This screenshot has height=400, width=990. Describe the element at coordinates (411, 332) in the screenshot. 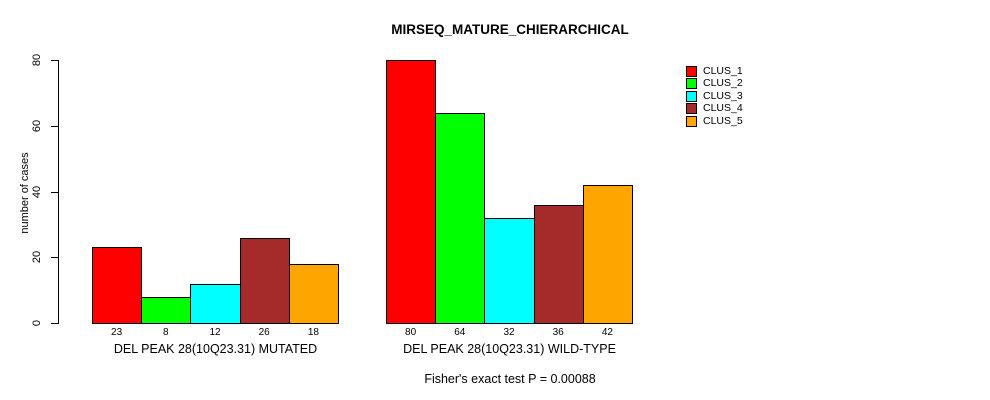

I see `bar-value-label: 80` at that location.